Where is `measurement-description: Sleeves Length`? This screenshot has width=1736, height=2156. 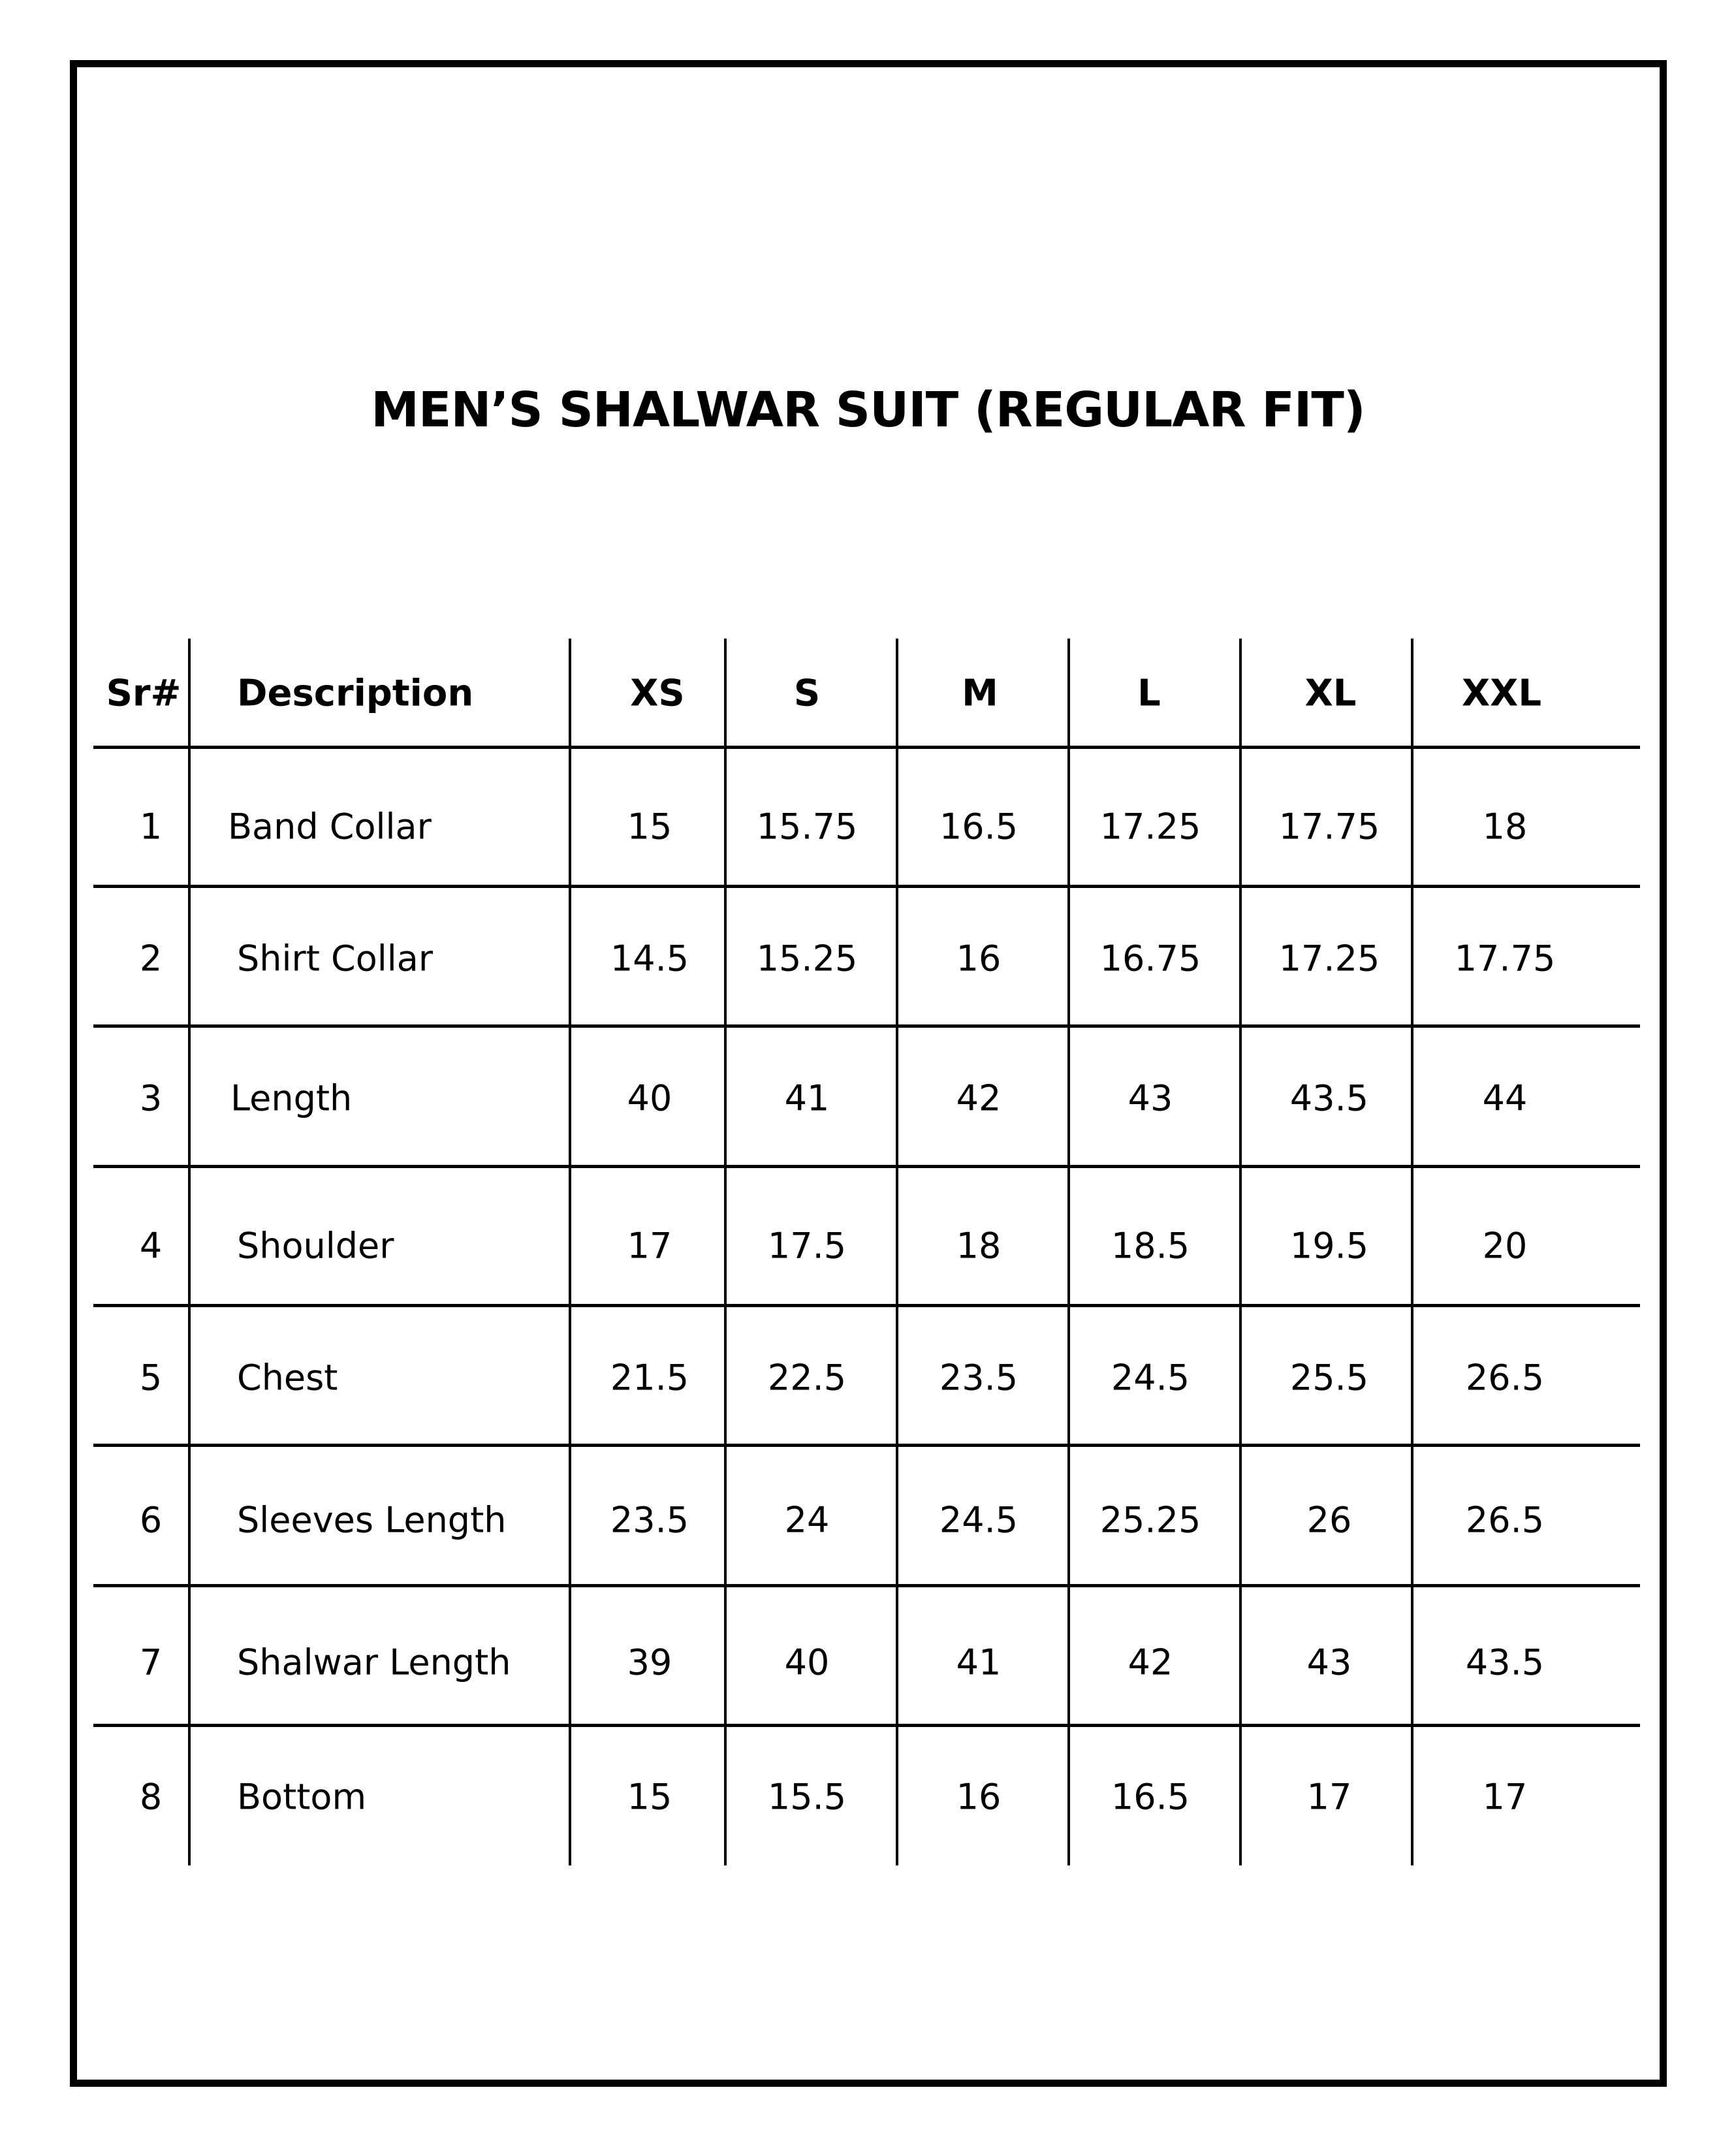 measurement-description: Sleeves Length is located at coordinates (372, 1520).